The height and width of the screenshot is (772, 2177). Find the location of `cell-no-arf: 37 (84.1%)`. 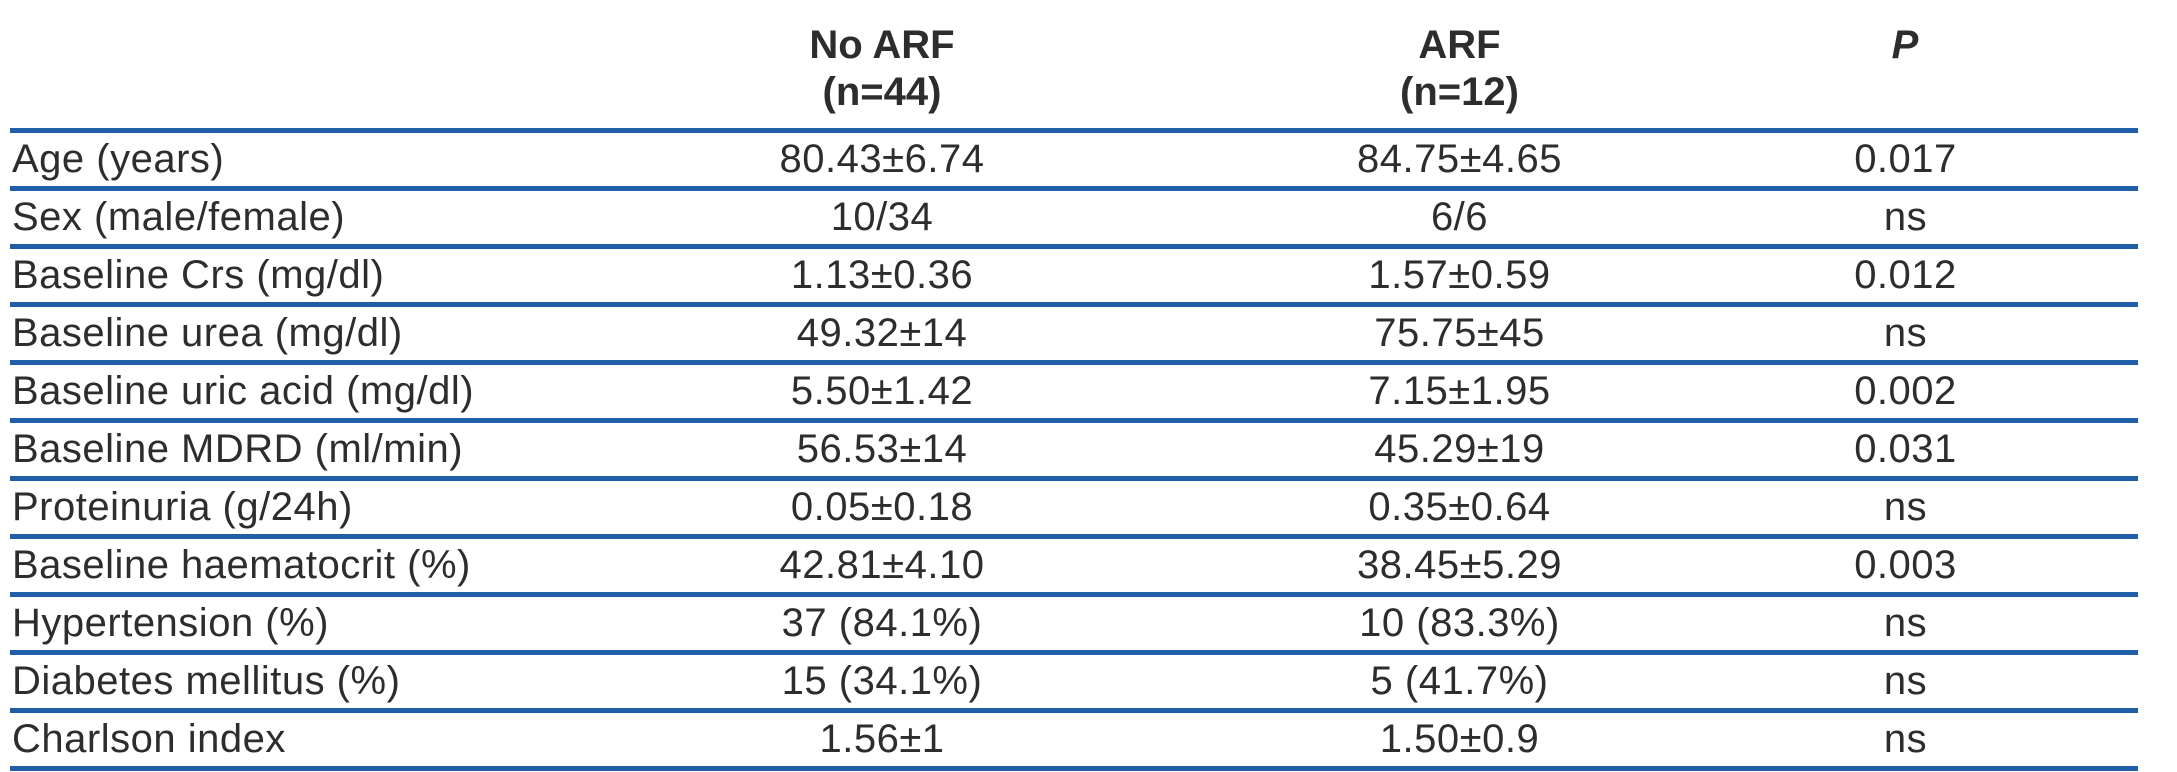

cell-no-arf: 37 (84.1%) is located at coordinates (882, 625).